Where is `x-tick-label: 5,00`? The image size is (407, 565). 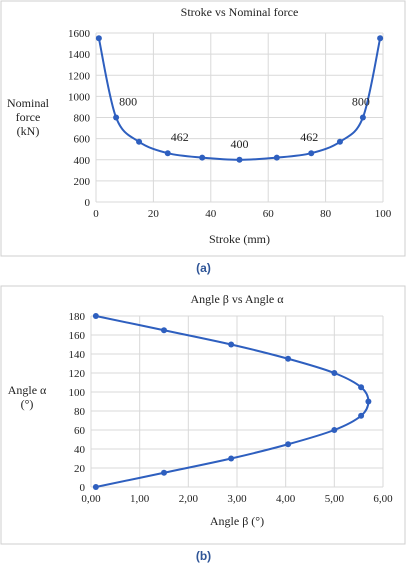 x-tick-label: 5,00 is located at coordinates (335, 499).